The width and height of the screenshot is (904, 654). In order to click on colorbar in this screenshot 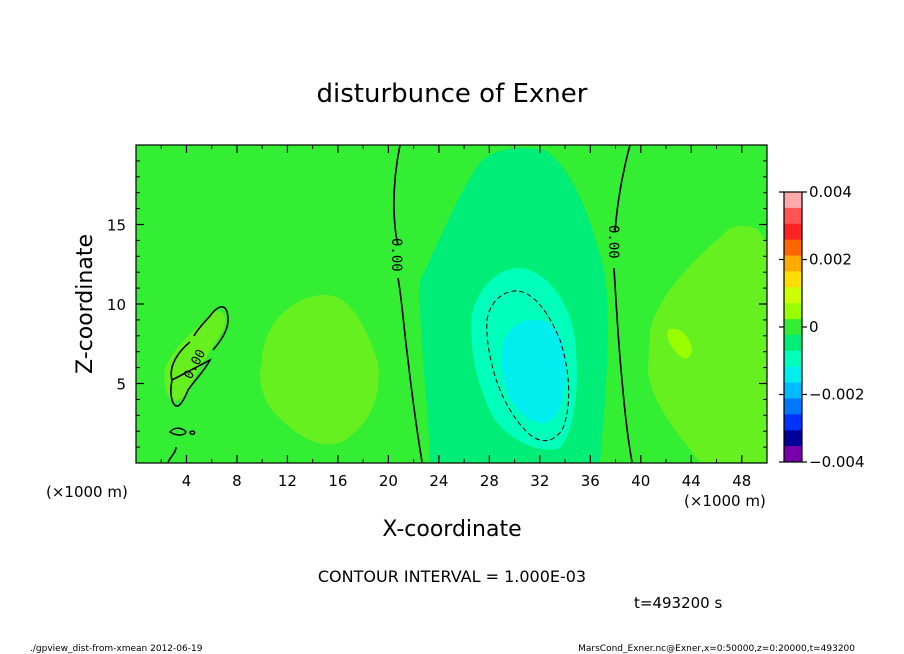, I will do `click(793, 327)`.